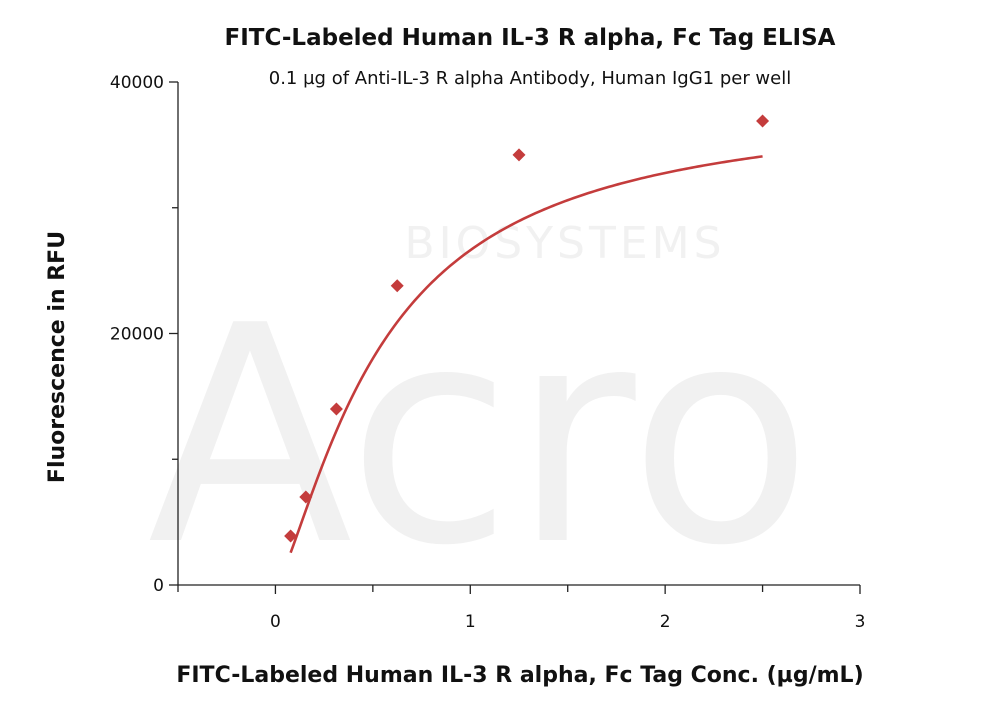  I want to click on y-tick-label: 20000, so click(137, 335).